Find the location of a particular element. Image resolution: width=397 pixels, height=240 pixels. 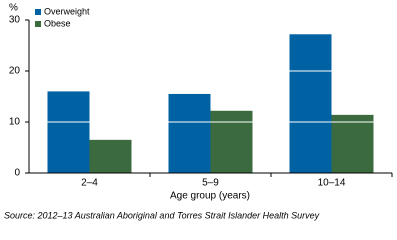

x-tick-label: 5–9 is located at coordinates (210, 183).